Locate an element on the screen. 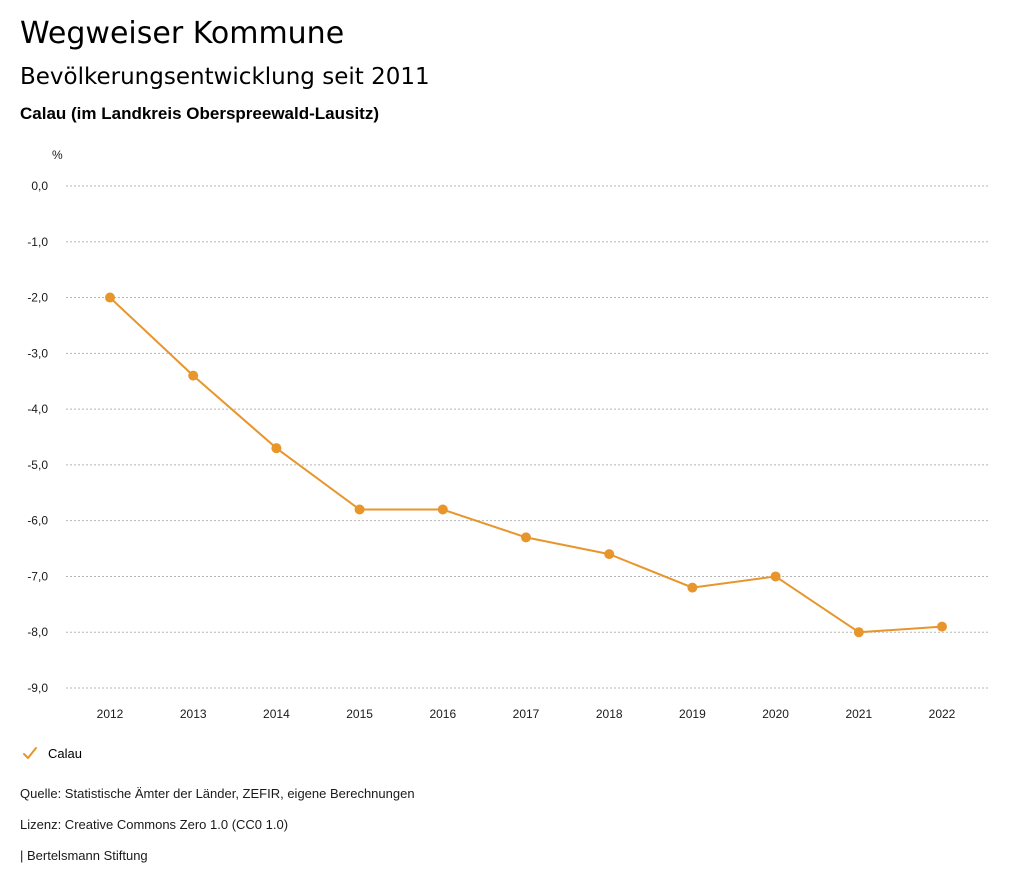  x-tick-label: 2014 is located at coordinates (276, 714).